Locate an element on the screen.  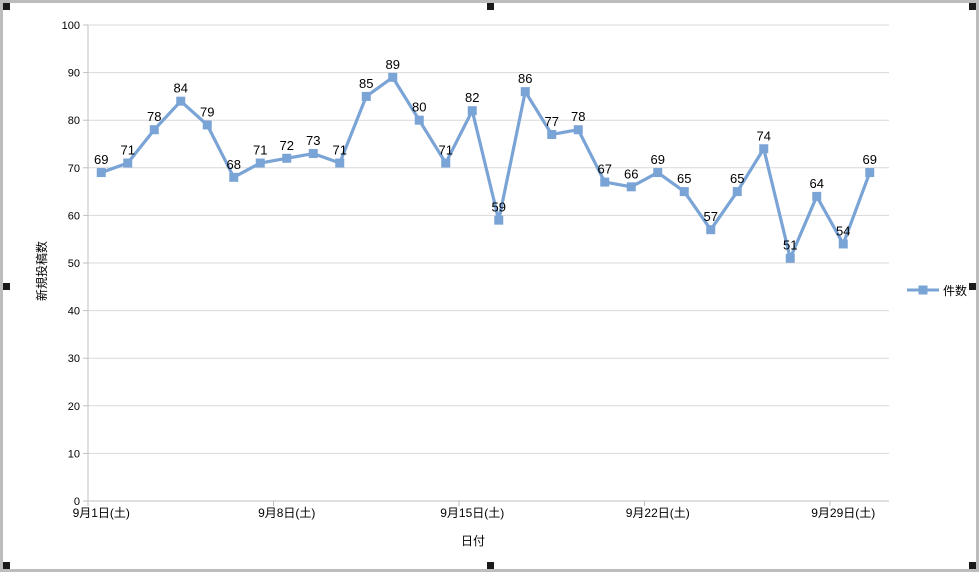
selection-handle-top-left is located at coordinates (6, 6).